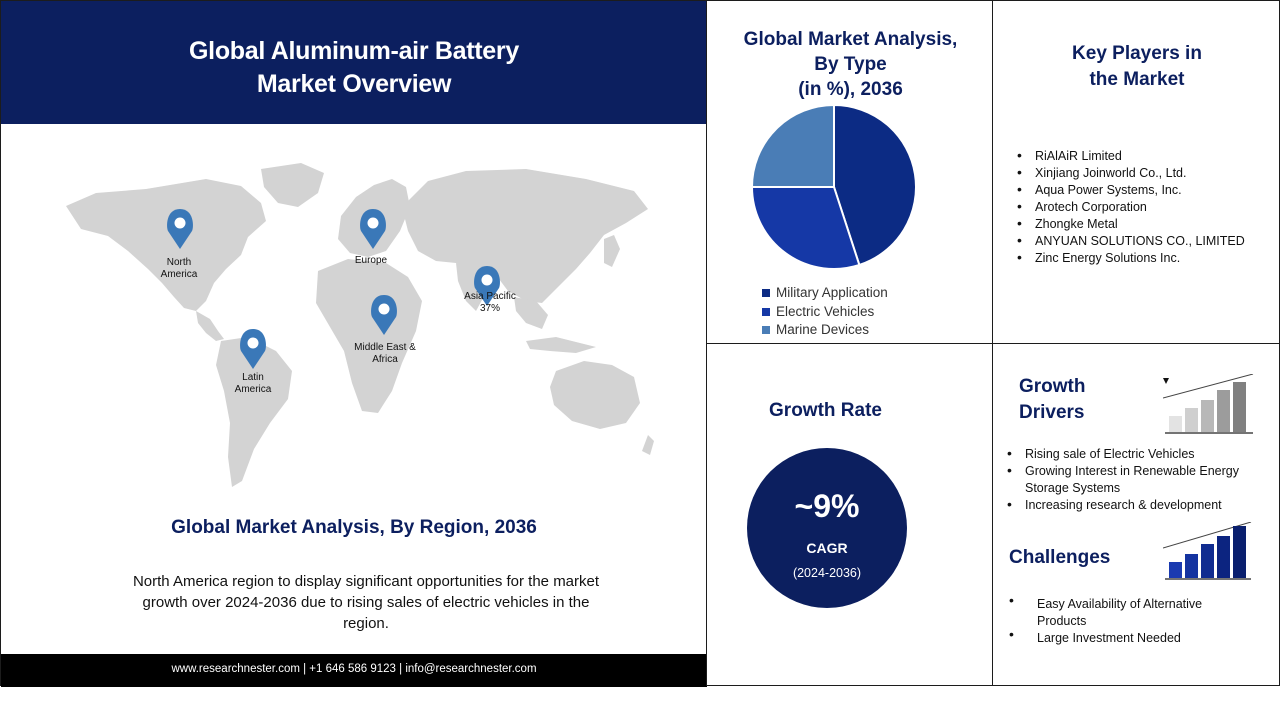  I want to click on drivers-title-line2: Drivers, so click(1052, 412).